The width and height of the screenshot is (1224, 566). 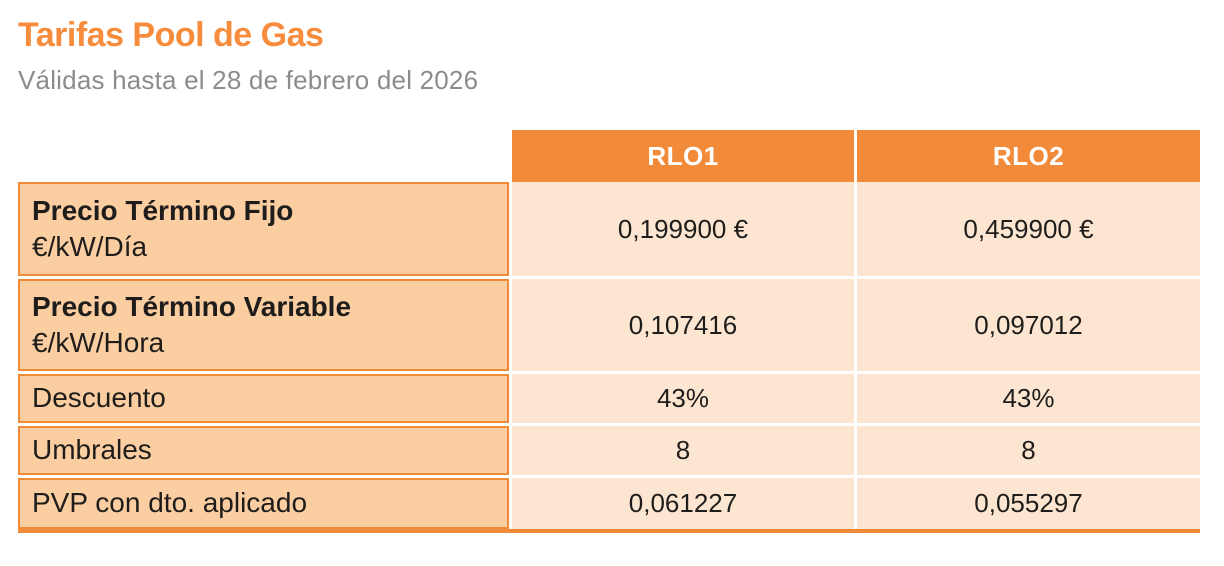 I want to click on row-label-text: PVP con dto. aplicado, so click(x=170, y=503).